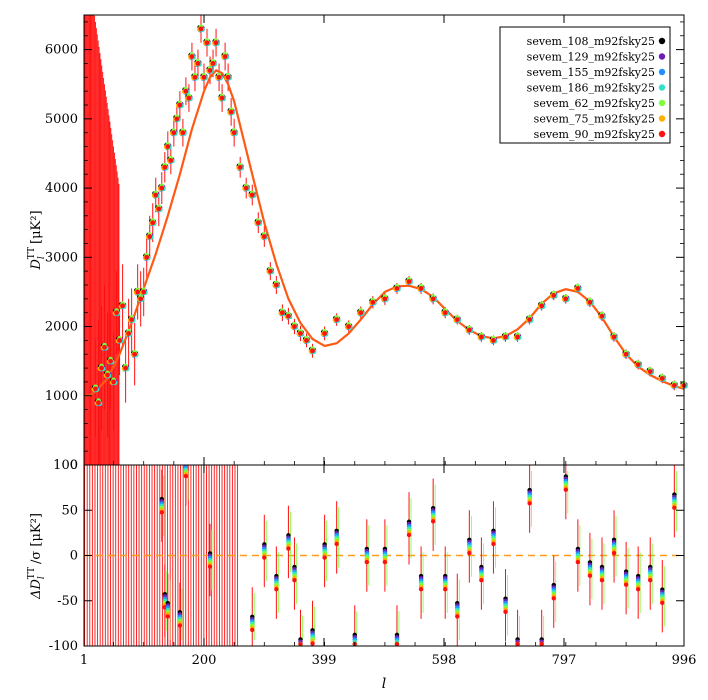 The image size is (708, 700). I want to click on legend-box, so click(585, 85).